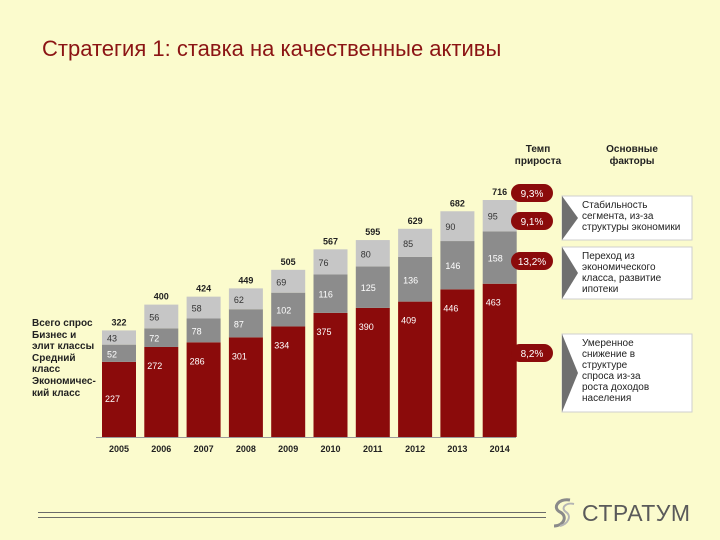  Describe the element at coordinates (538, 149) in the screenshot. I see `growth-header-1: Темп` at that location.